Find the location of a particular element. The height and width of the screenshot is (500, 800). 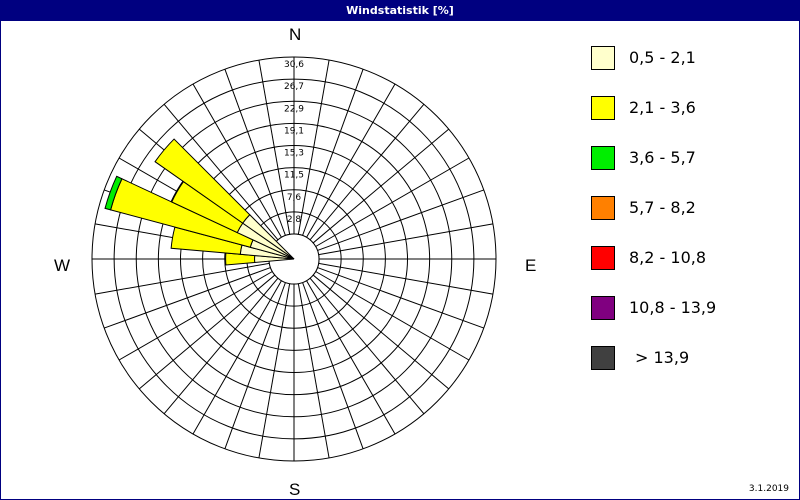

legend-item: 8,2 - 10,8 is located at coordinates (691, 259).